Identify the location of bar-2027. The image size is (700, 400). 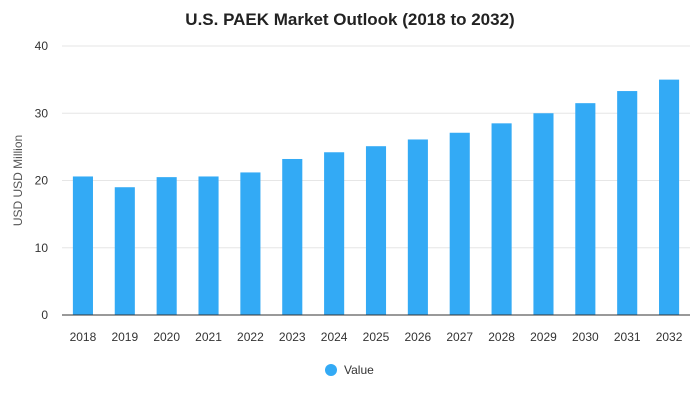
(459, 223).